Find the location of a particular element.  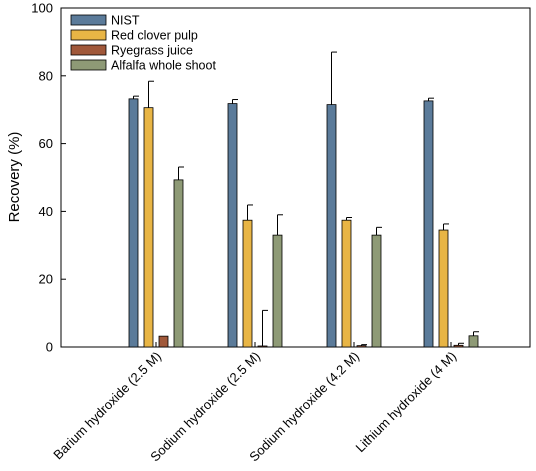

y-tick-label: 80 is located at coordinates (46, 75).